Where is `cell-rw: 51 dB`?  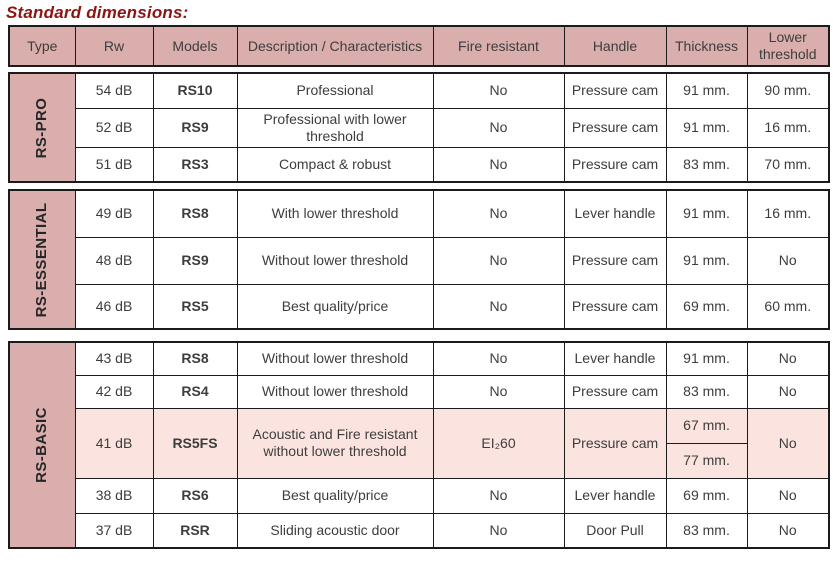
cell-rw: 51 dB is located at coordinates (114, 164).